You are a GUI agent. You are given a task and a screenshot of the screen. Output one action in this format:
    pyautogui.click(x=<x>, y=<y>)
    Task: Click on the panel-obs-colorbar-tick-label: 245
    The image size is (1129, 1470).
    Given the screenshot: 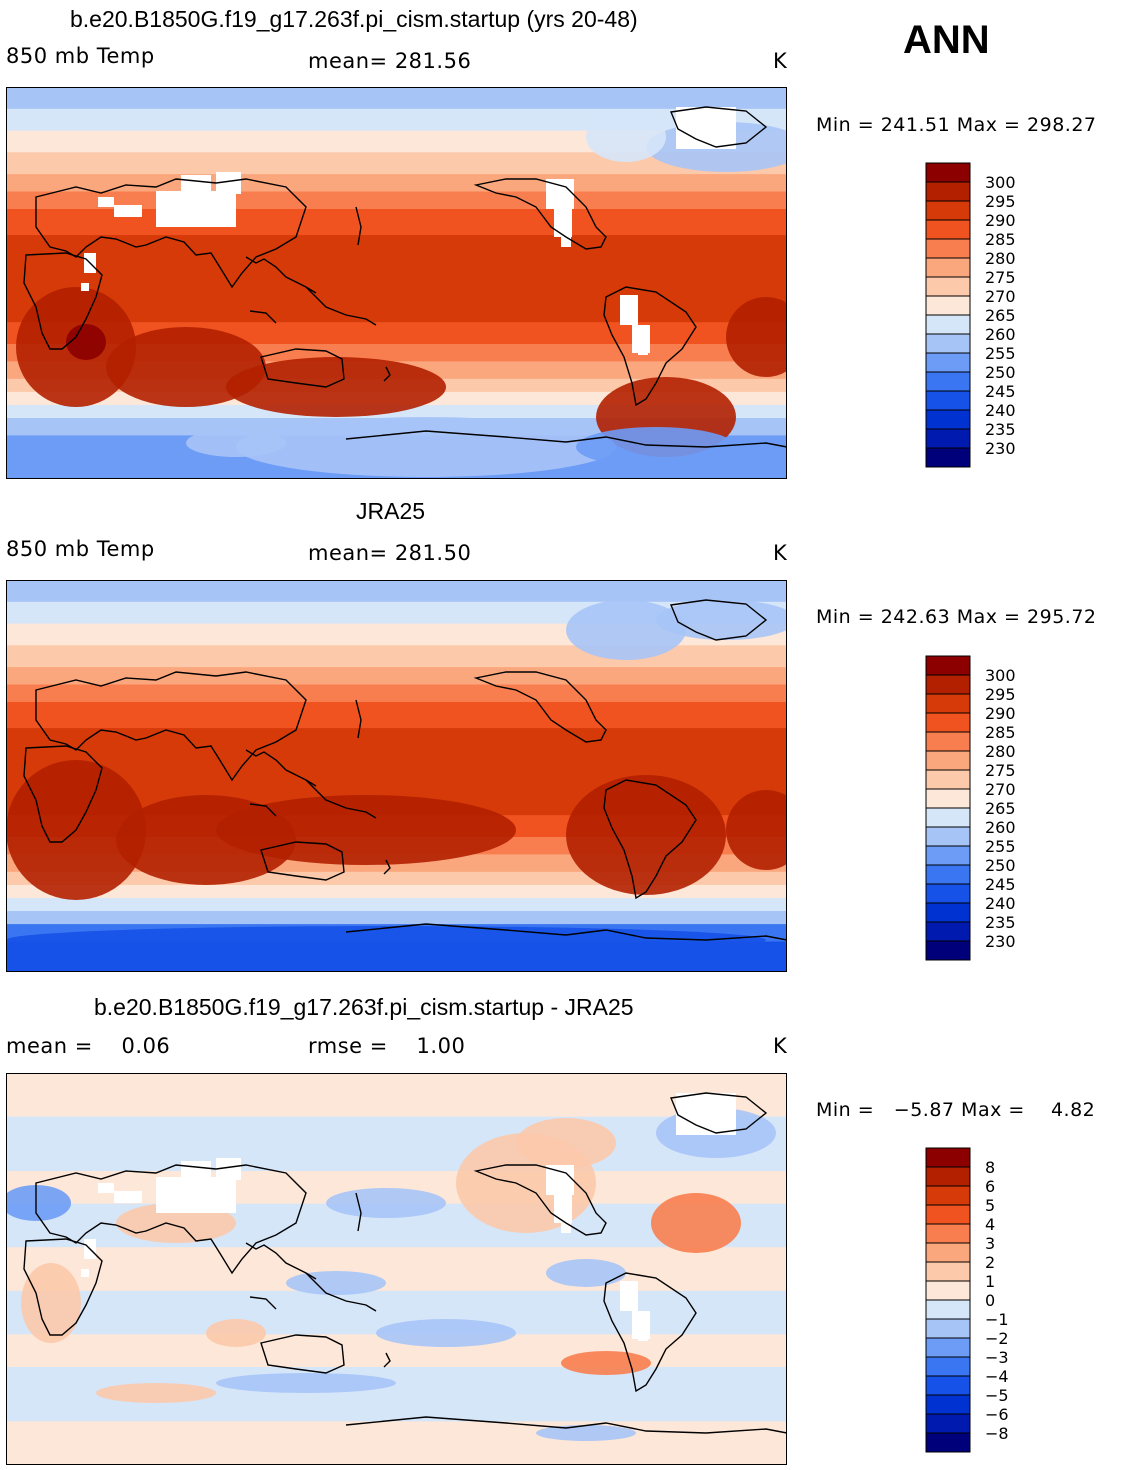 What is the action you would take?
    pyautogui.click(x=1000, y=884)
    